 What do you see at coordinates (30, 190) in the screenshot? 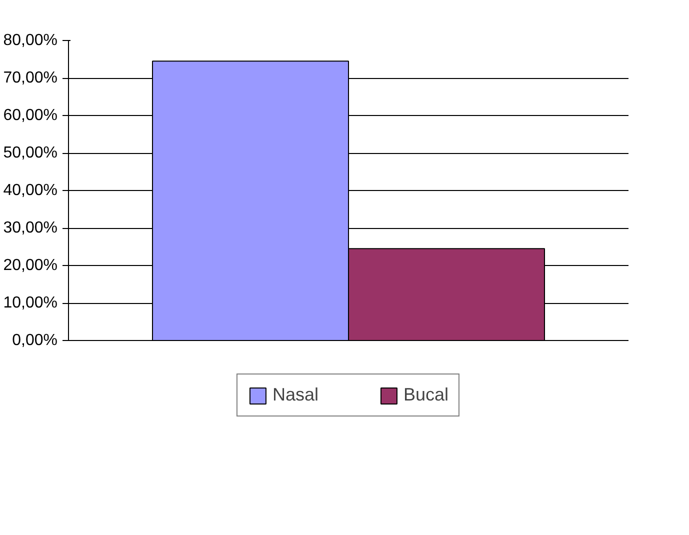
I see `y-tick-label: 40,00%` at bounding box center [30, 190].